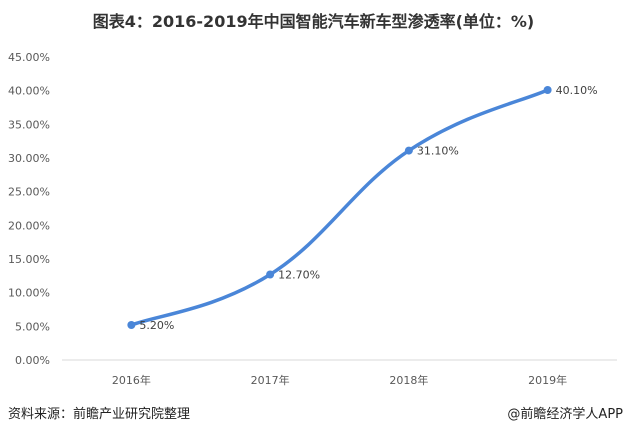 Image resolution: width=627 pixels, height=434 pixels. I want to click on y-tick-label: 10.00%, so click(29, 293).